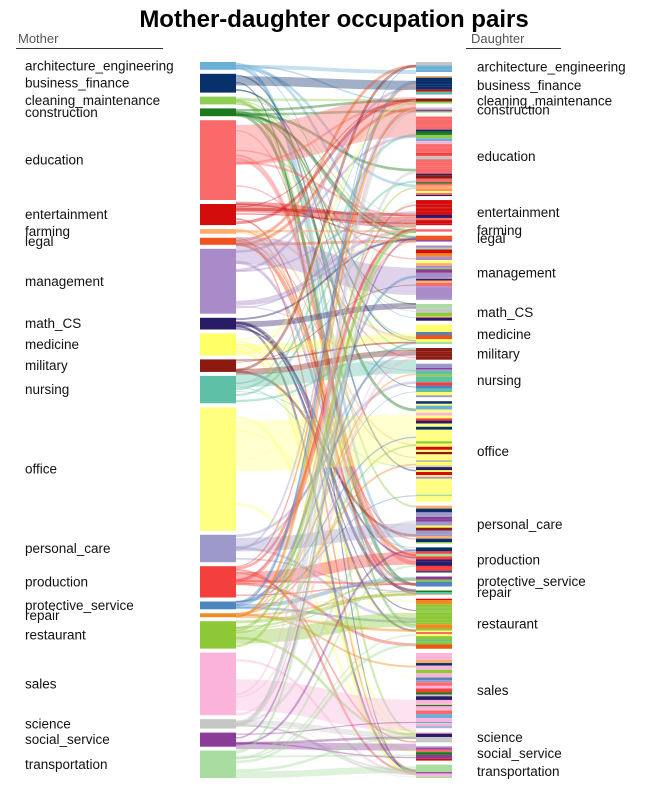  Describe the element at coordinates (218, 420) in the screenshot. I see `mother-node-layer` at that location.